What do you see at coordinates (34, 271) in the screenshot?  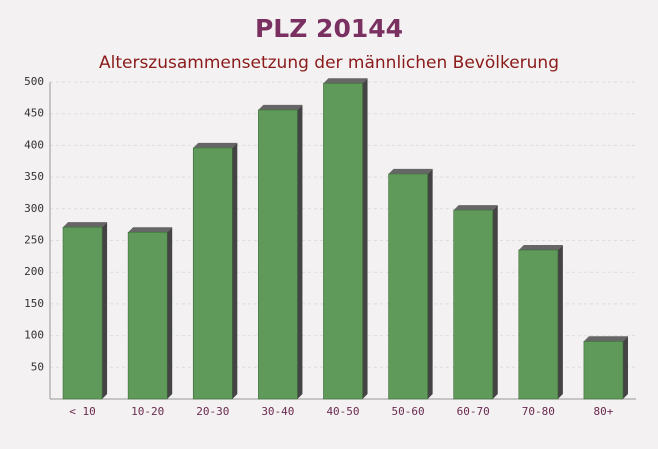 I see `y-tick-label: 200` at bounding box center [34, 271].